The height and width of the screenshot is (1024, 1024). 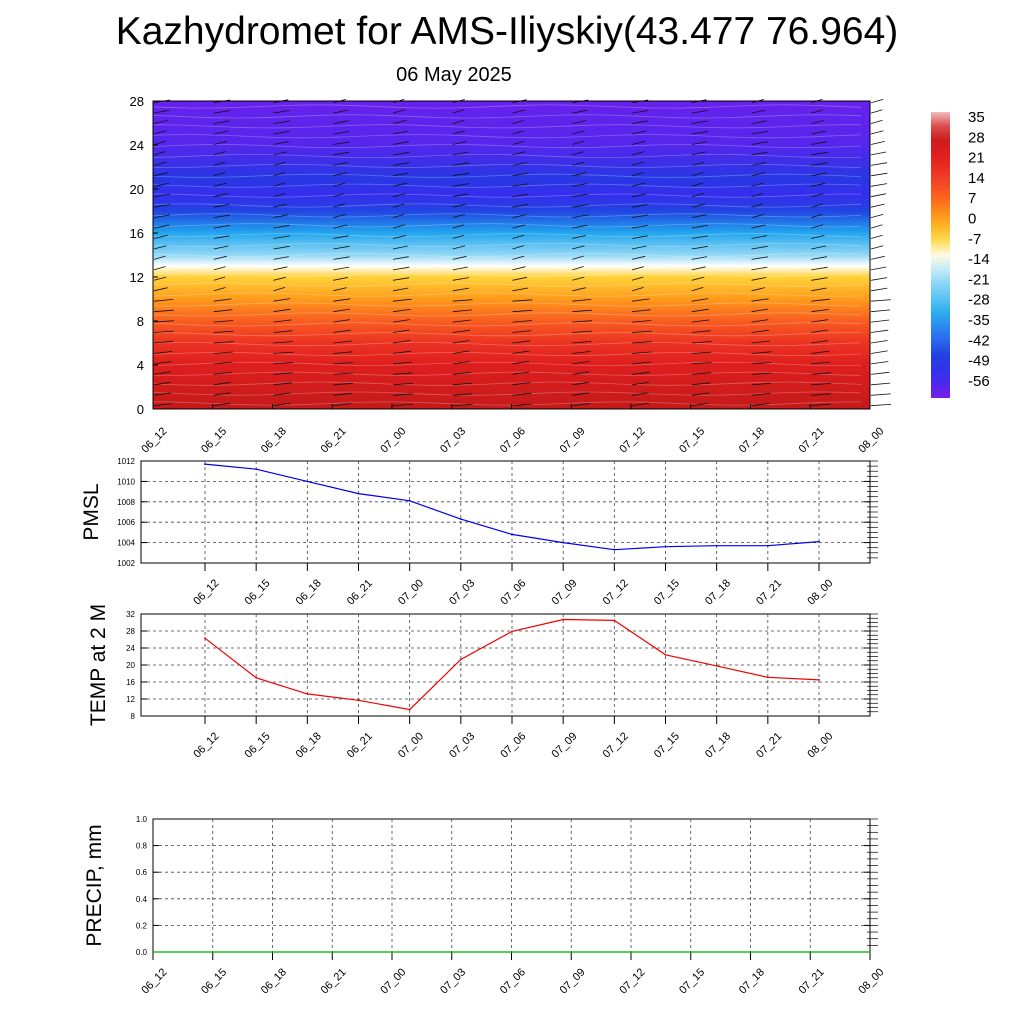 I want to click on colorbar-label: 7, so click(x=972, y=198).